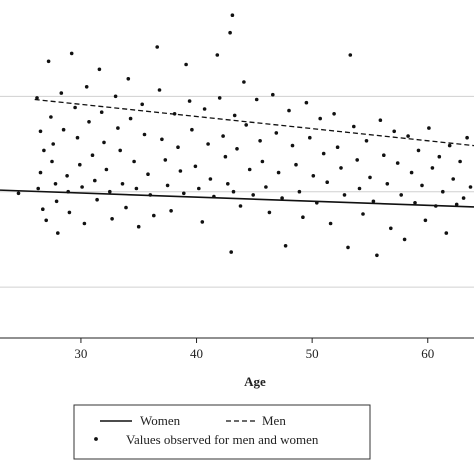  Describe the element at coordinates (312, 353) in the screenshot. I see `x-tick-label-2: 50` at that location.